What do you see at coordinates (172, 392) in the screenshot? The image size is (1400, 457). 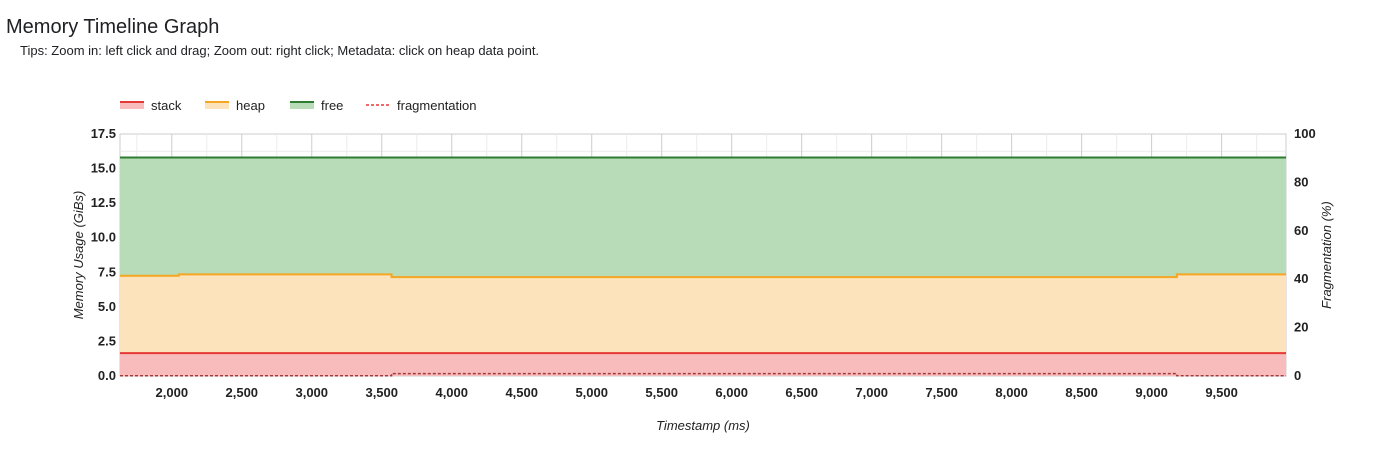 I see `x-tick-label: 2,000` at bounding box center [172, 392].